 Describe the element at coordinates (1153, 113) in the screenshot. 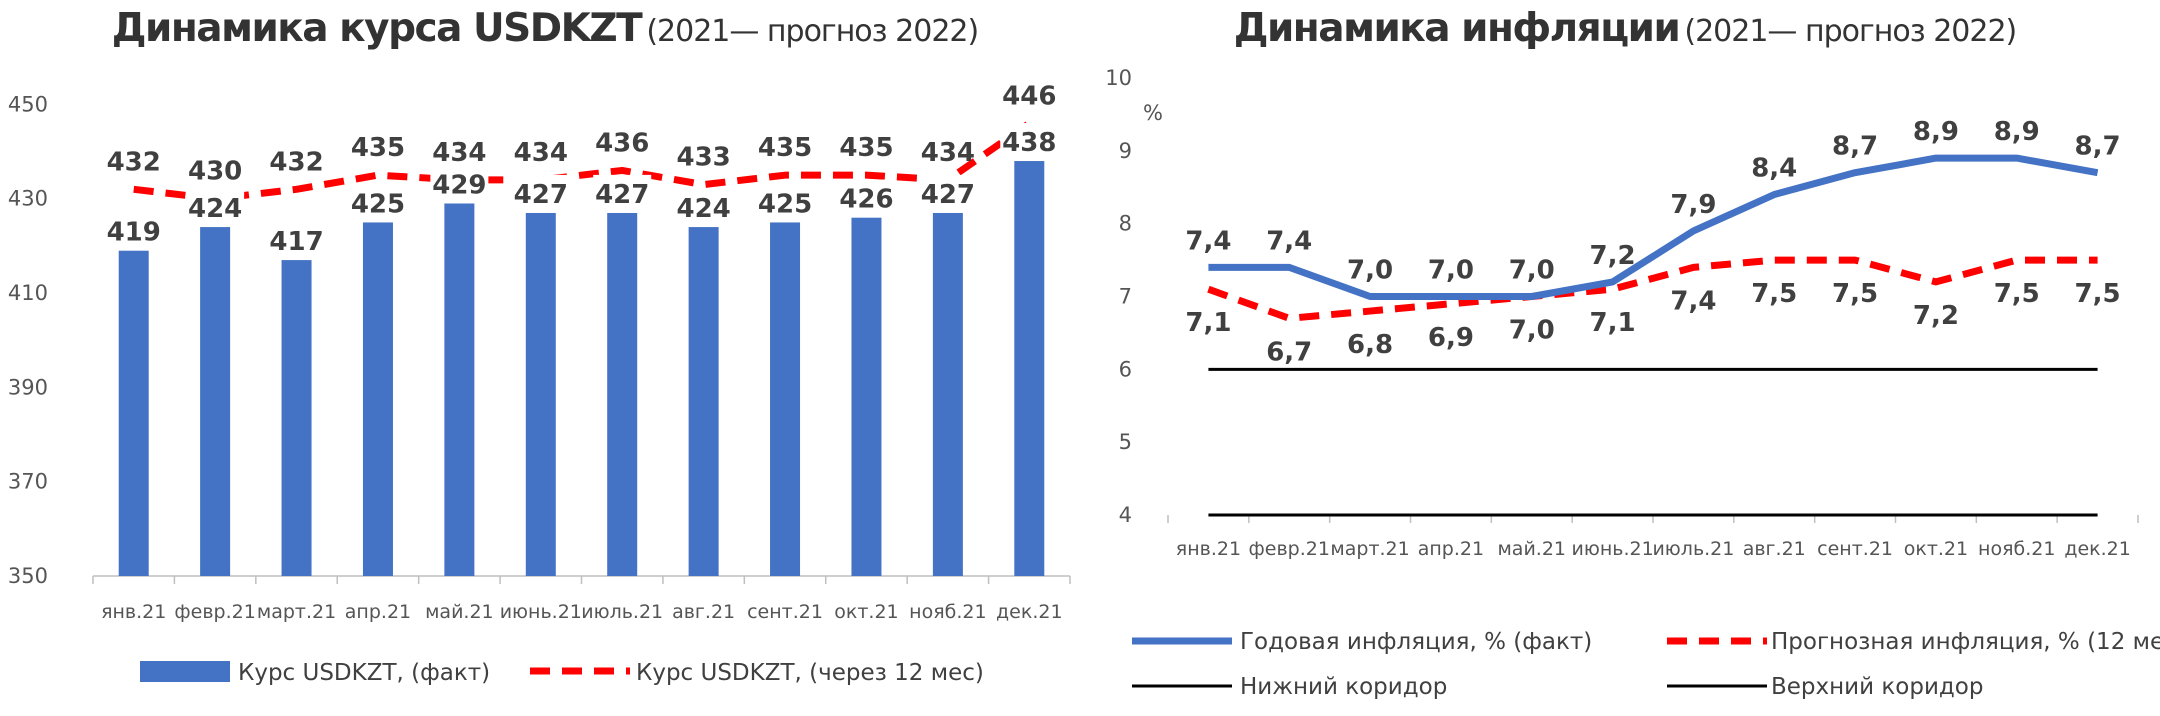

I see `y-unit-label: %` at that location.